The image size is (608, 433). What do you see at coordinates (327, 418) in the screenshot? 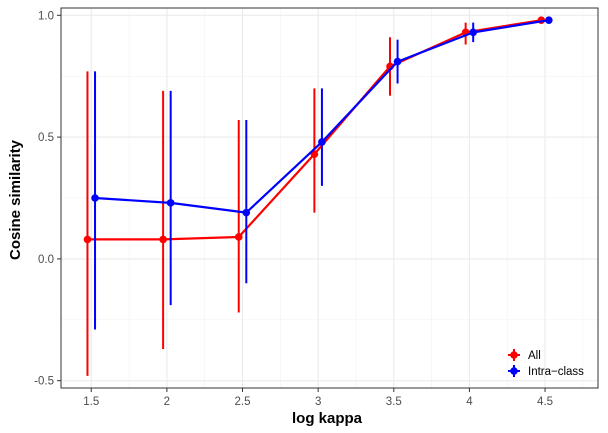
I see `x-axis-title: log kappa` at bounding box center [327, 418].